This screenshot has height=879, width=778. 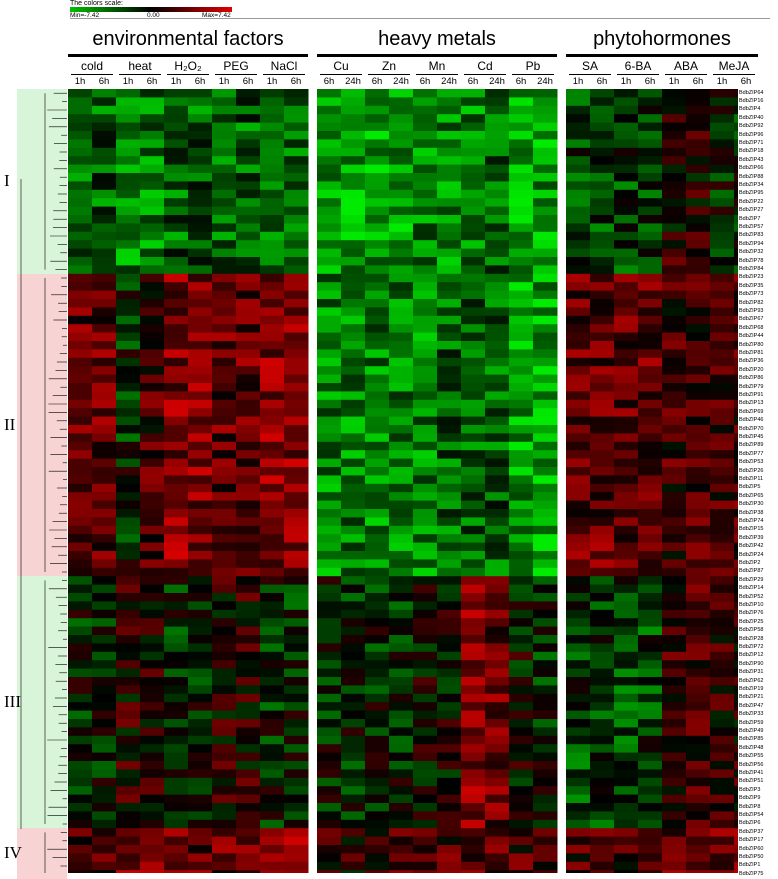 What do you see at coordinates (473, 81) in the screenshot?
I see `timepoint-label: 6h` at bounding box center [473, 81].